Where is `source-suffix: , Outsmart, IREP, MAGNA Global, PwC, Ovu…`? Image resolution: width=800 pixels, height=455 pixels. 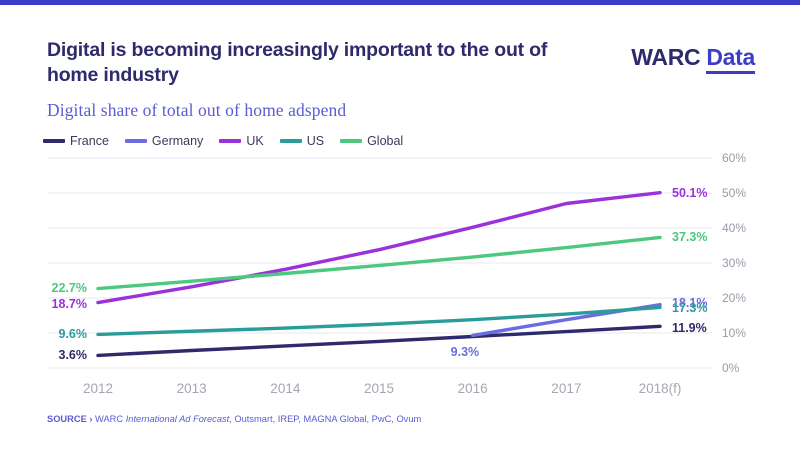
source-suffix: , Outsmart, IREP, MAGNA Global, PwC, Ovu… is located at coordinates (325, 419).